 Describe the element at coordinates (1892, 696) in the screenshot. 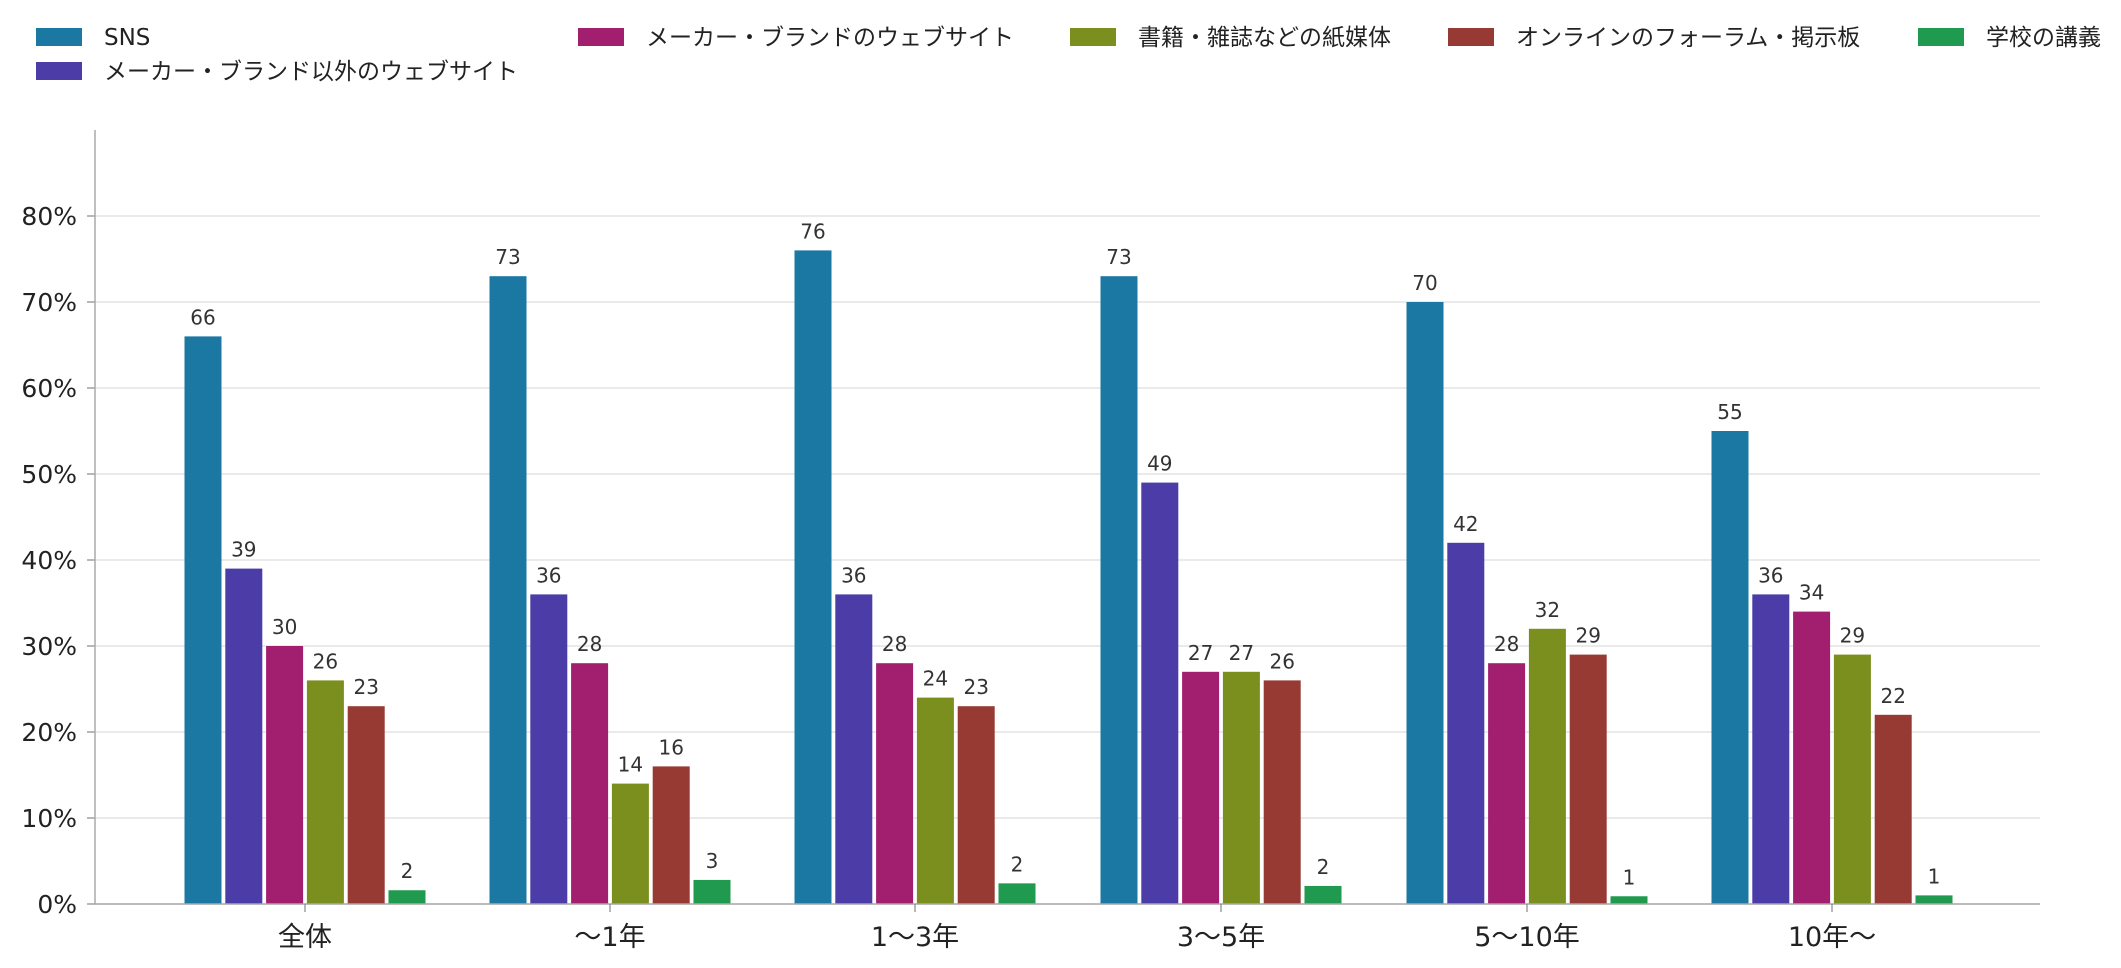

I see `bar-value-label: 22` at that location.